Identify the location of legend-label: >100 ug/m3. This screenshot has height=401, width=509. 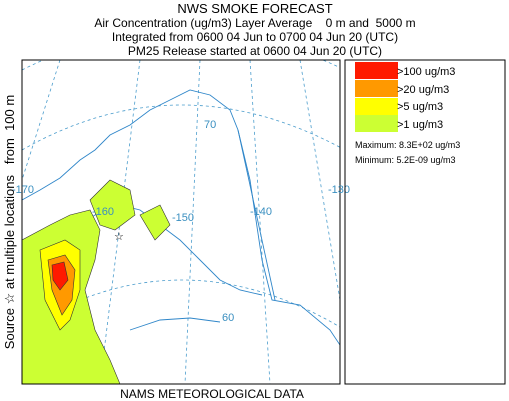
(426, 72).